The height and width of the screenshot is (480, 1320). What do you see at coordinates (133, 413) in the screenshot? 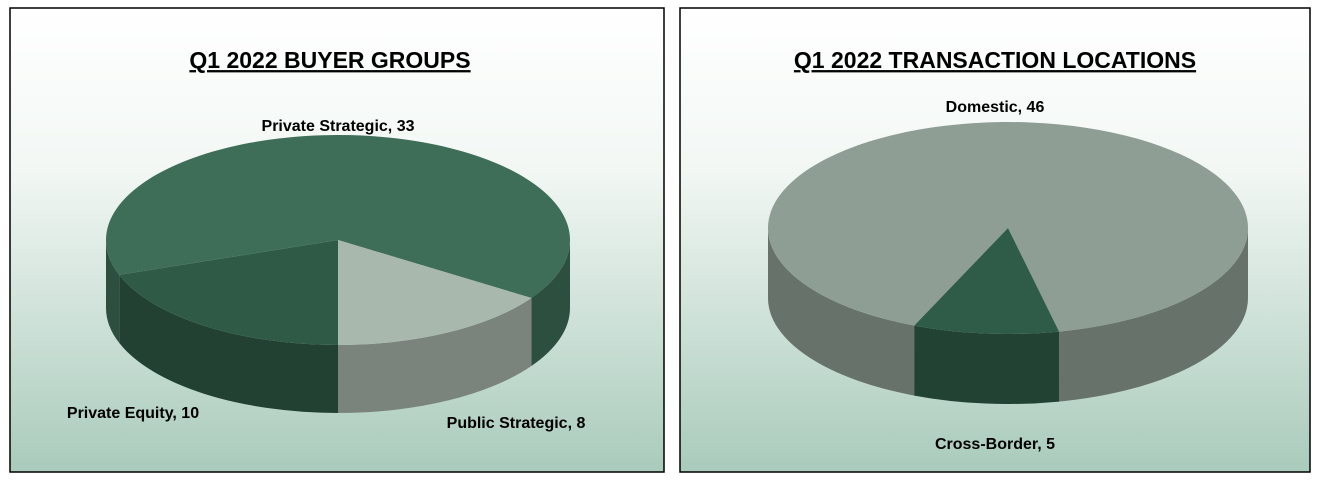
I see `data-label: Private Equity, 10` at bounding box center [133, 413].